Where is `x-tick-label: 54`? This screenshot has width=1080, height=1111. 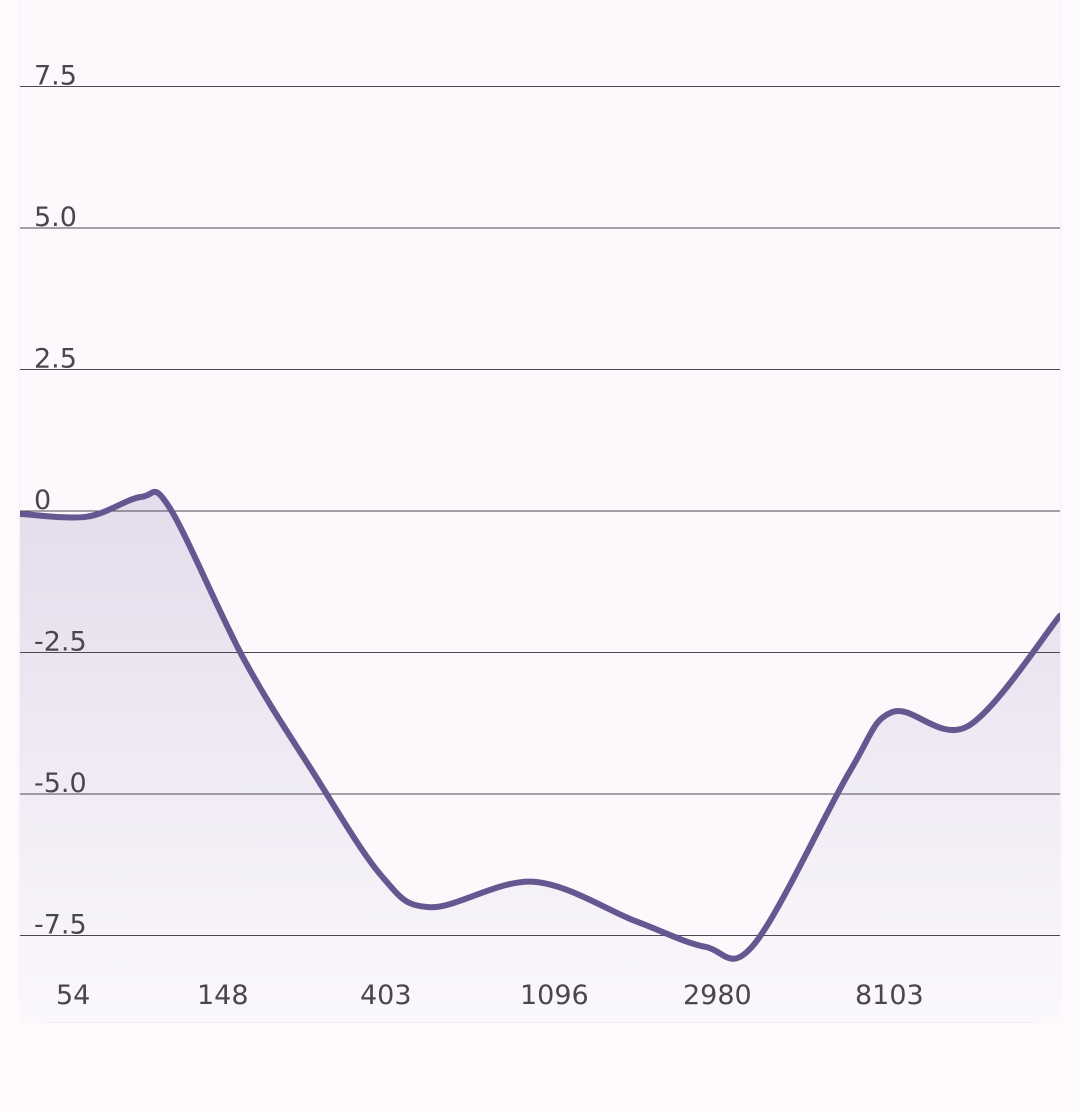
x-tick-label: 54 is located at coordinates (73, 995).